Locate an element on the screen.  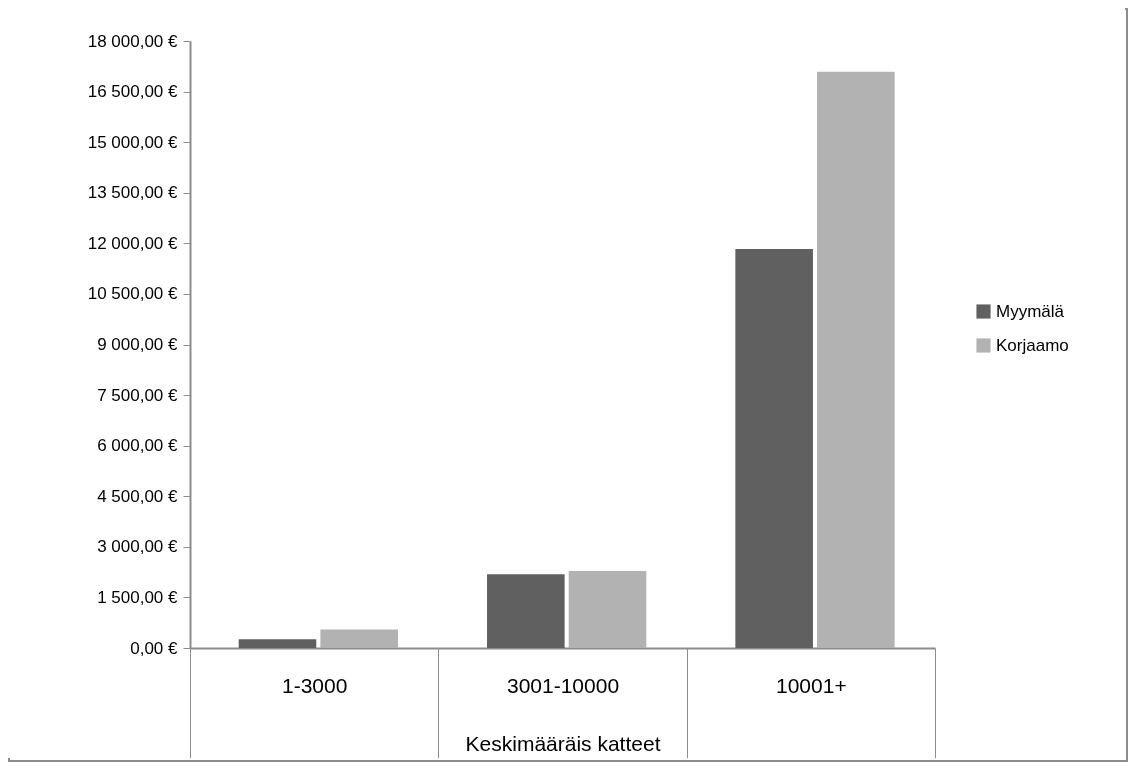
y-tick-label: 3 000,00 € is located at coordinates (138, 547).